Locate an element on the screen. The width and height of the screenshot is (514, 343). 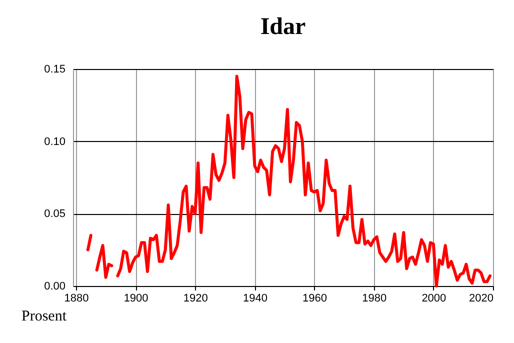
x-tick-label: 1920 is located at coordinates (195, 298).